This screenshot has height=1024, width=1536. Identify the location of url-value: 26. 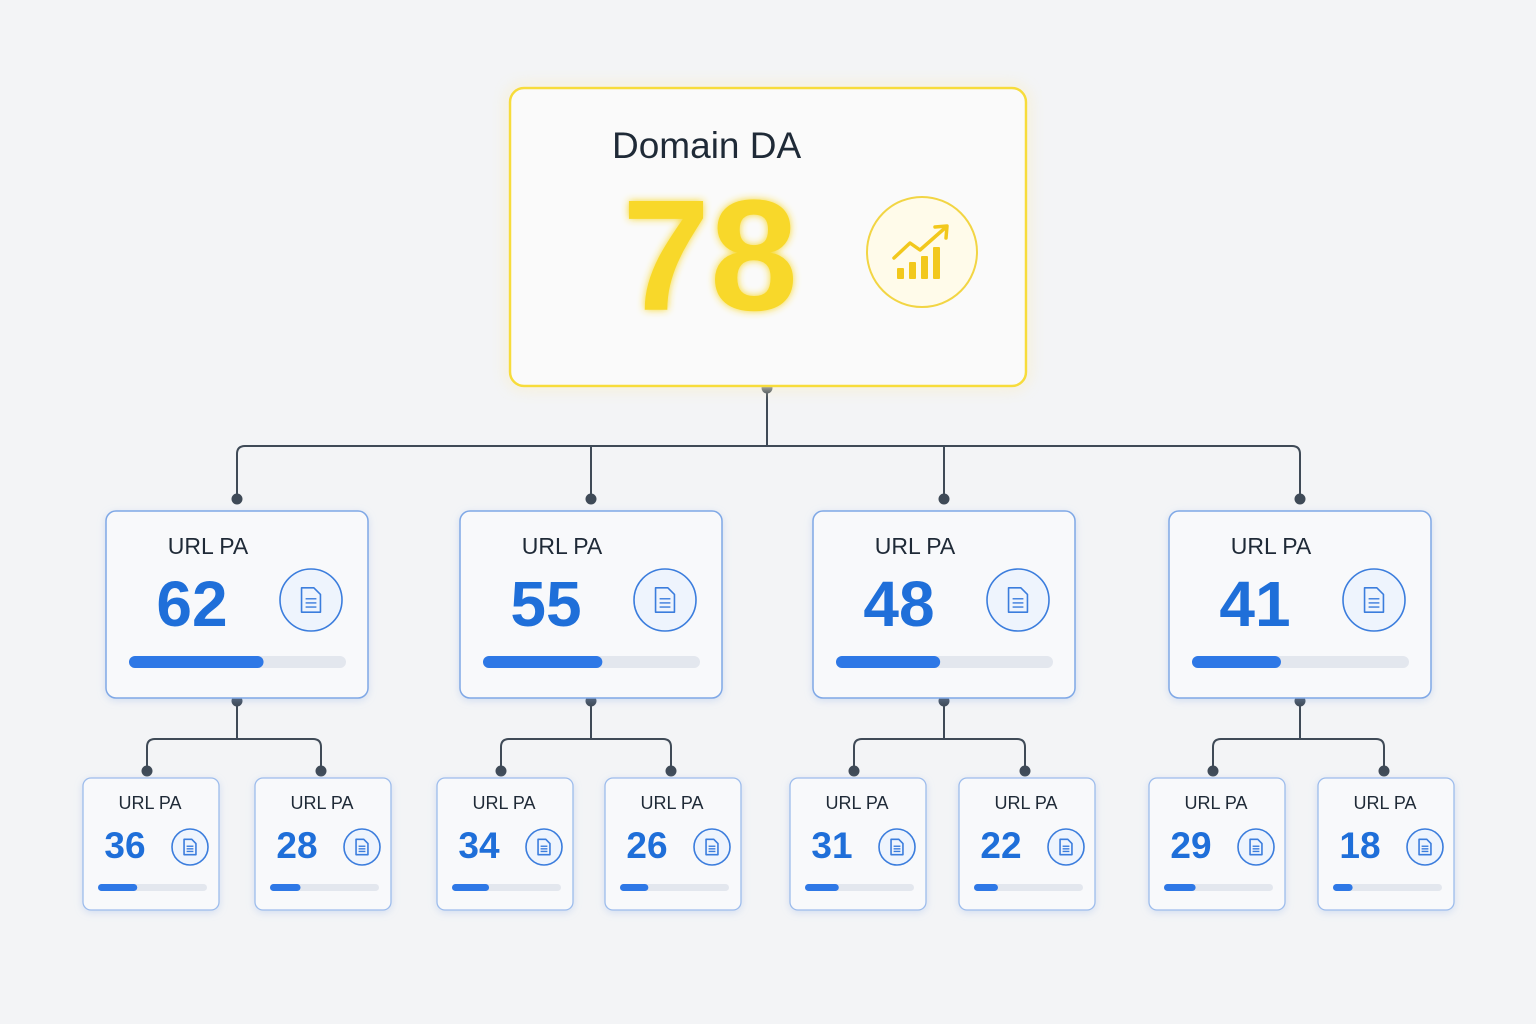
(646, 845).